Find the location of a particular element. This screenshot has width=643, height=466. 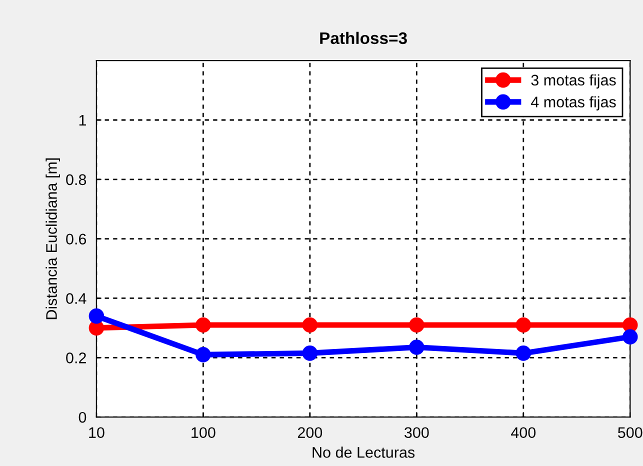

x-tick-label: 400 is located at coordinates (523, 432).